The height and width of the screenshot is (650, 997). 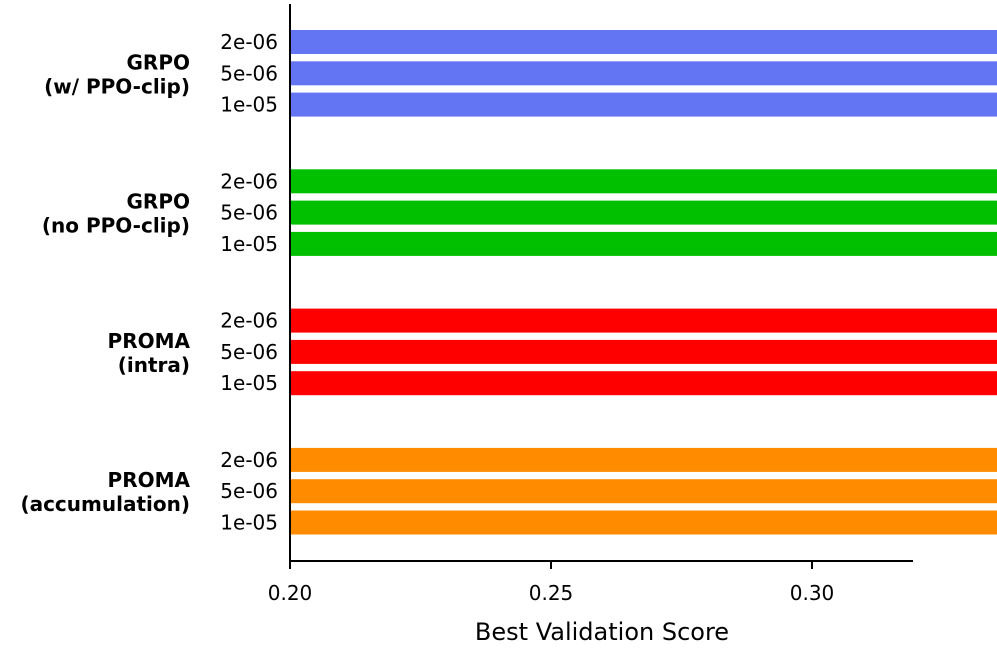 What do you see at coordinates (117, 86) in the screenshot?
I see `group-label: (w/ PPO-clip)` at bounding box center [117, 86].